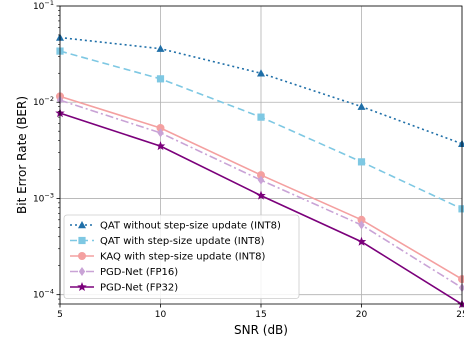 The height and width of the screenshot is (345, 464). I want to click on legend-label: QAT with step-size update (INT8), so click(182, 241).